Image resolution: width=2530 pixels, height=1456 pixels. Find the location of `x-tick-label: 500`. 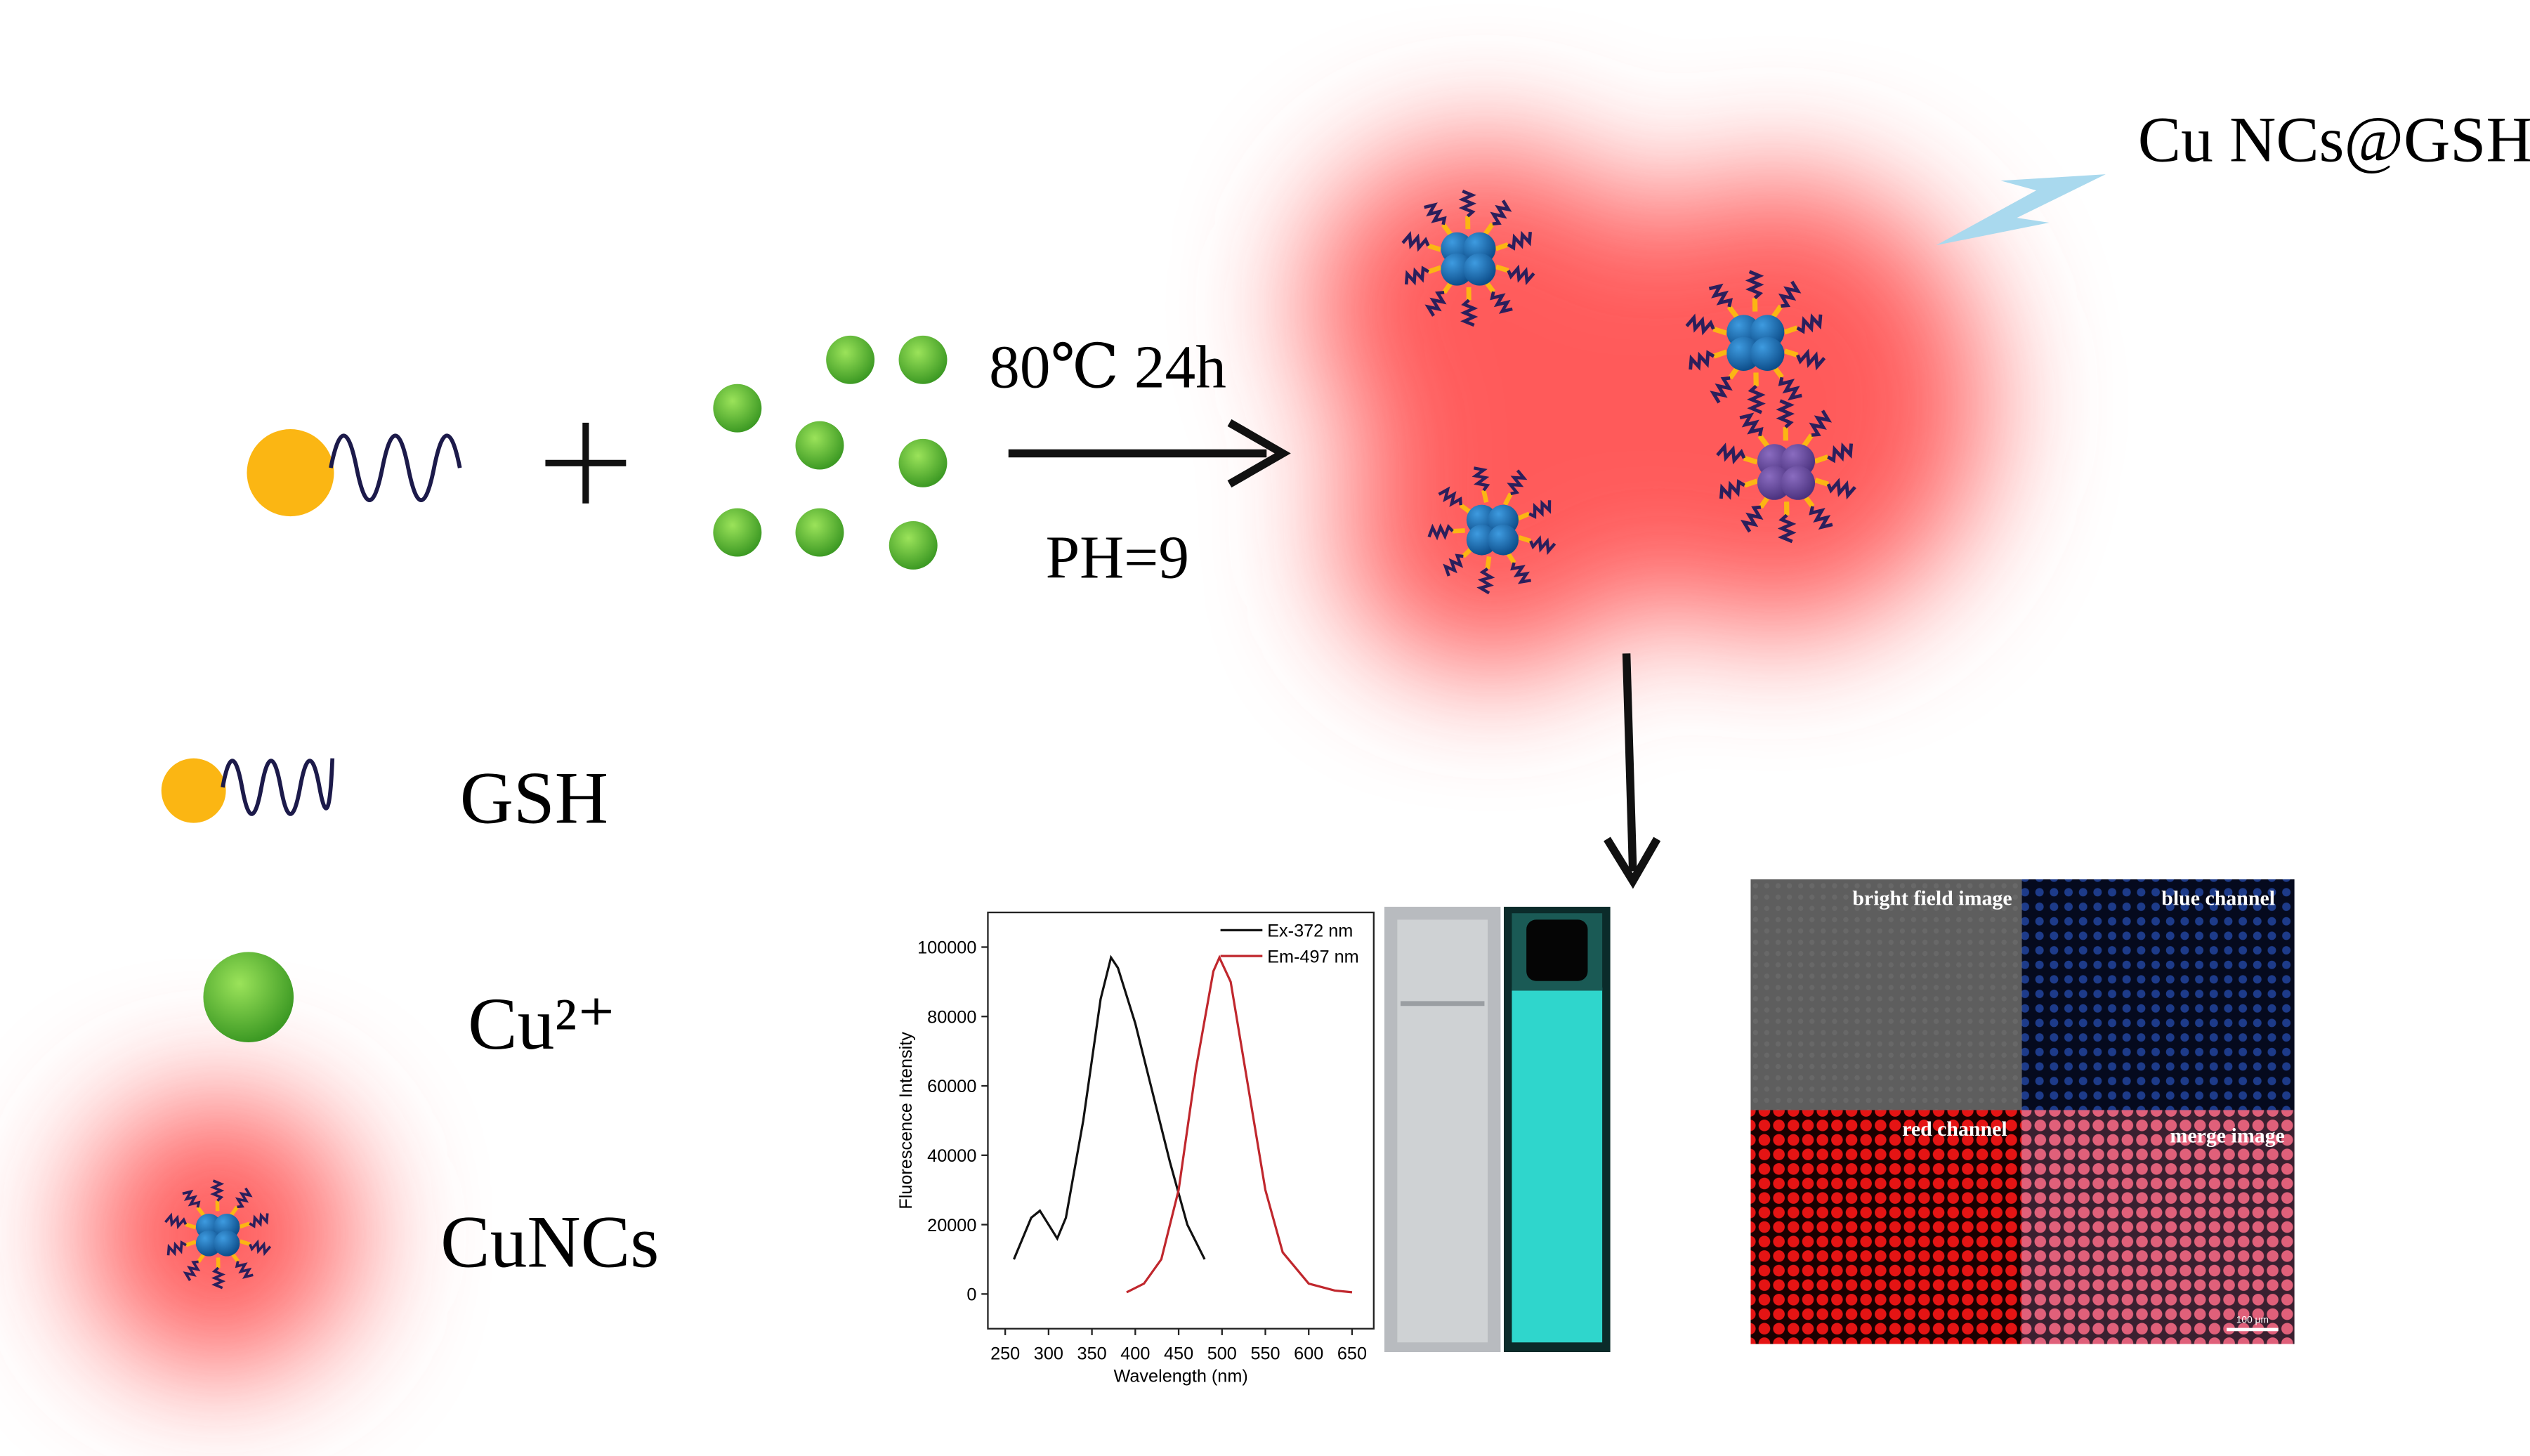

x-tick-label: 500 is located at coordinates (1222, 1353).